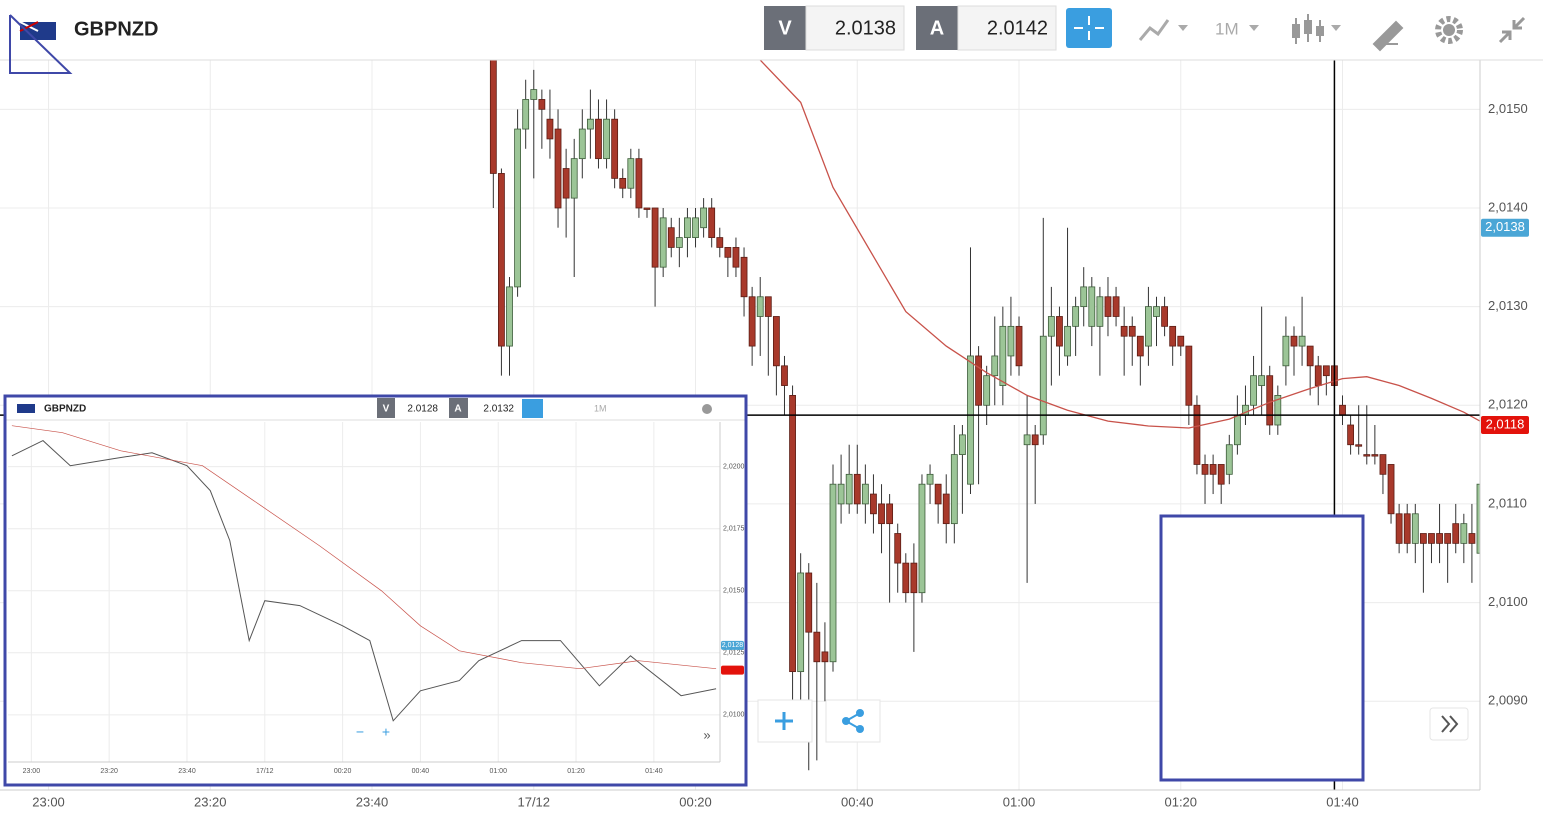 Image resolution: width=1543 pixels, height=827 pixels. Describe the element at coordinates (29, 26) in the screenshot. I see `flag-cross` at that location.